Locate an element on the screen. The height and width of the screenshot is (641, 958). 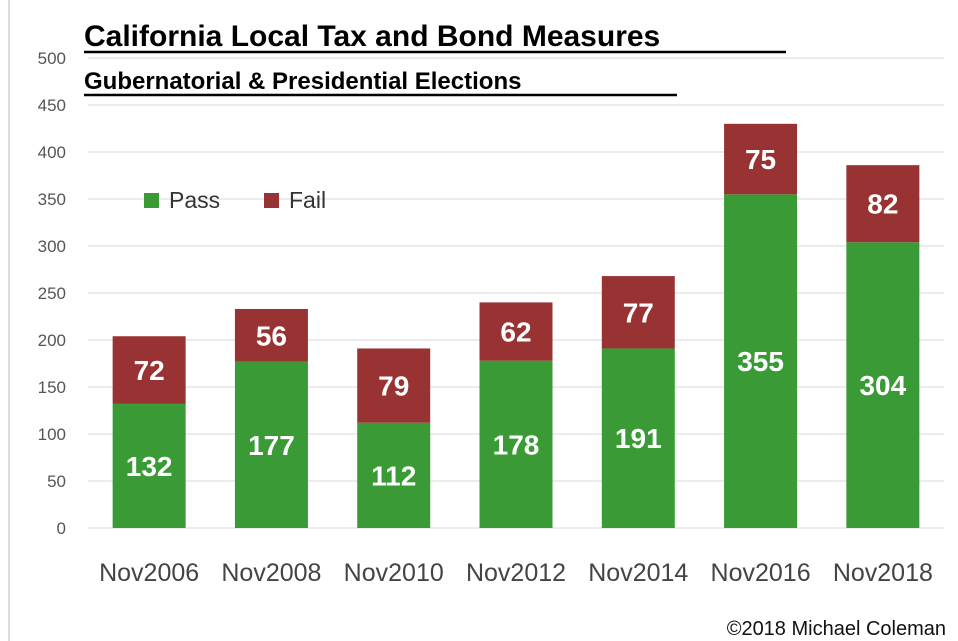
bar-fail-nov2016 is located at coordinates (761, 159).